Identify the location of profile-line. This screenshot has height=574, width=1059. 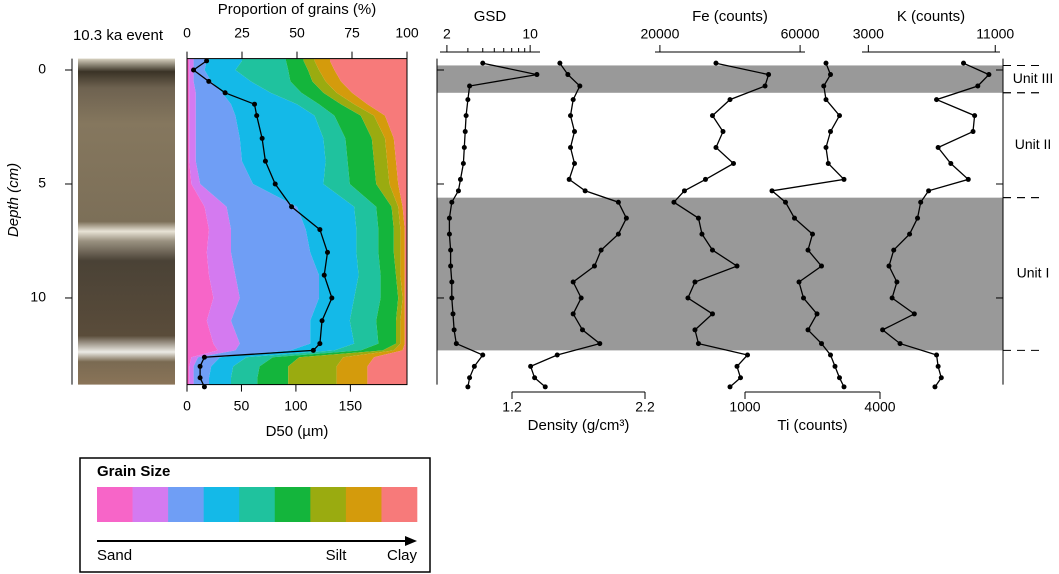
(936, 225).